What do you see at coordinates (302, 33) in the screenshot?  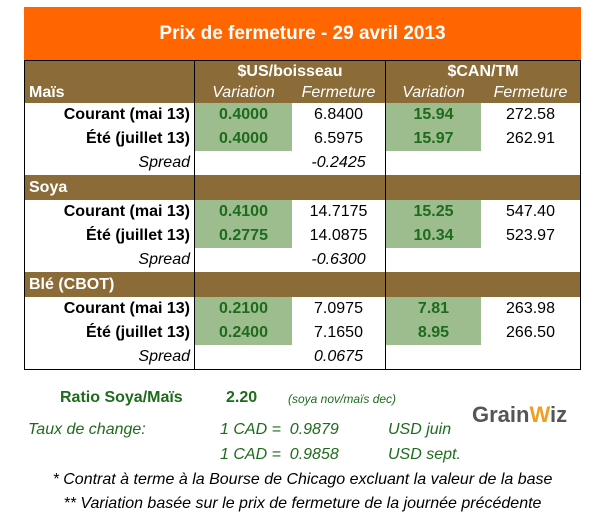 I see `page-title: Prix de fermeture - 29 avril 2013` at bounding box center [302, 33].